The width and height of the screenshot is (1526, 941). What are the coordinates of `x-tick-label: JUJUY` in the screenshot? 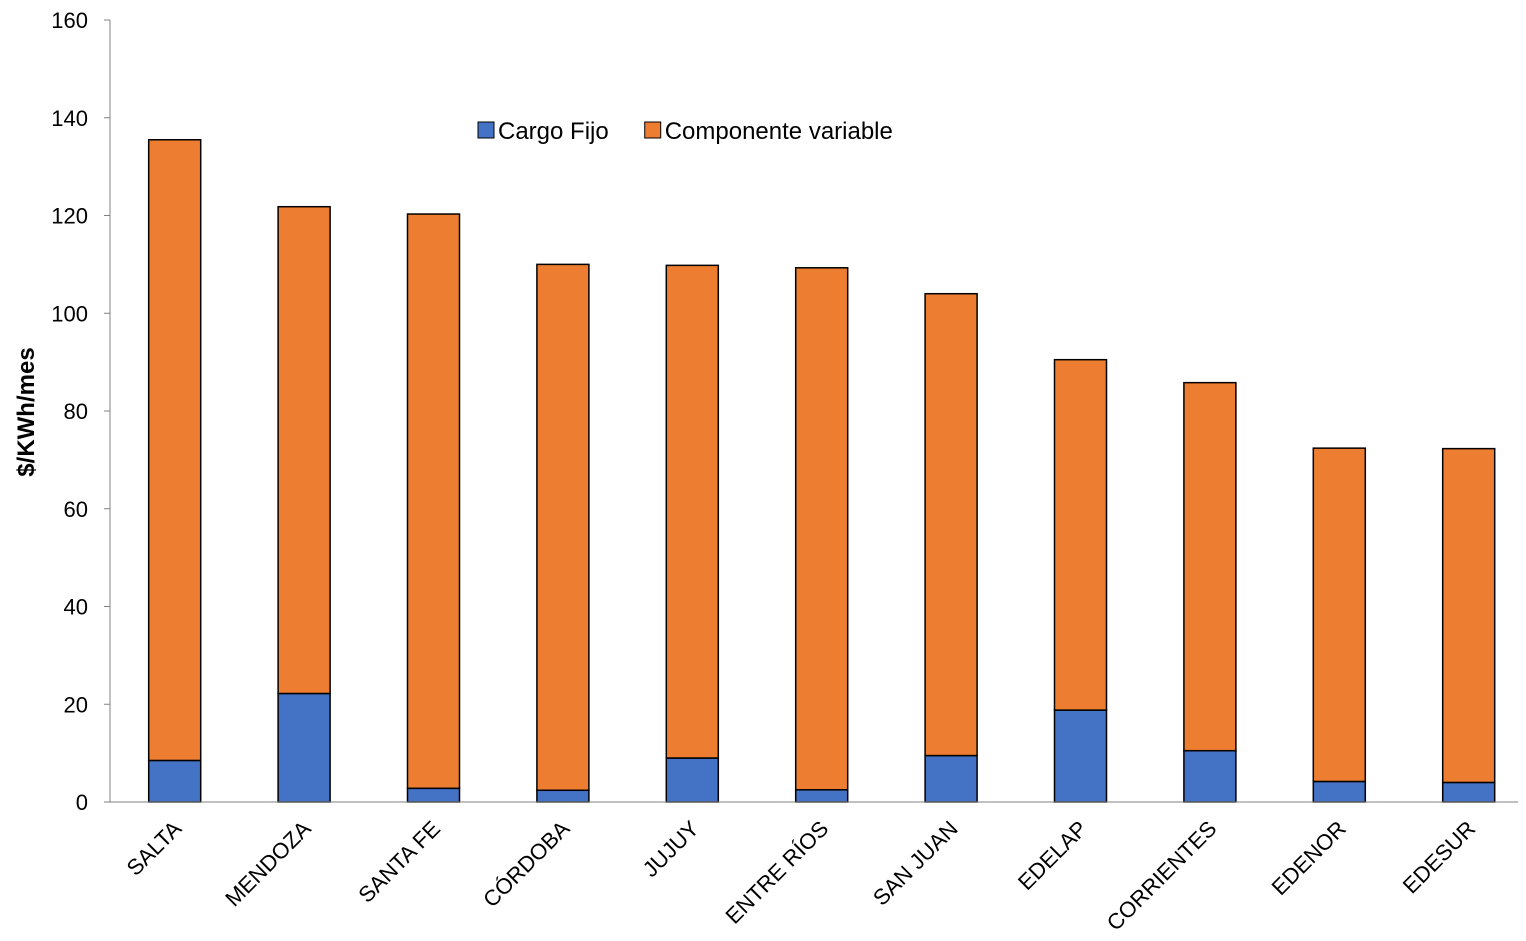 It's located at (671, 849).